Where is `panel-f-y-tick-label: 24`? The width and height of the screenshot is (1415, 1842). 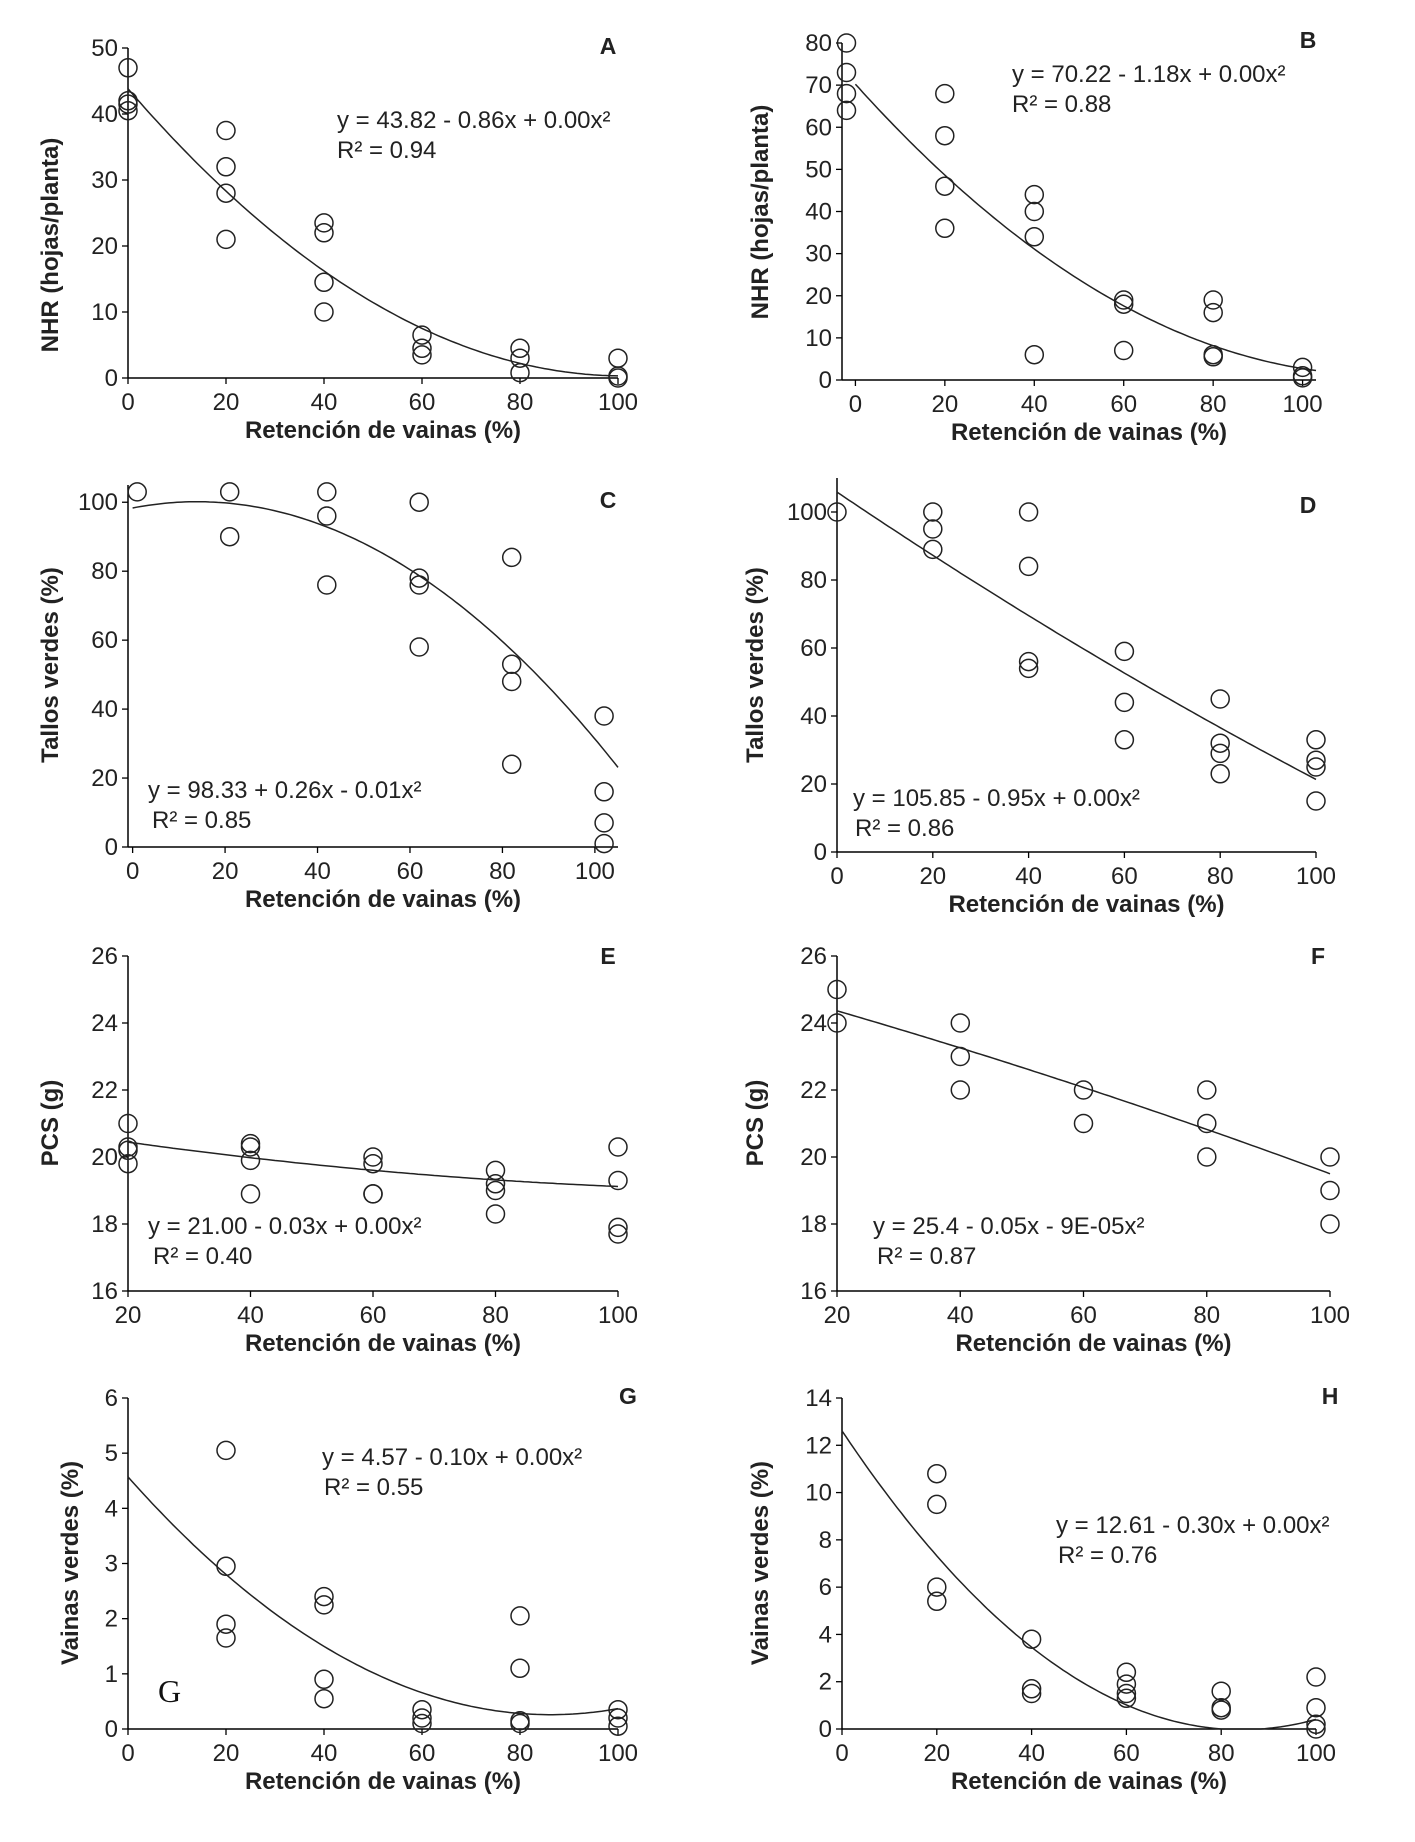 panel-f-y-tick-label: 24 is located at coordinates (813, 1023).